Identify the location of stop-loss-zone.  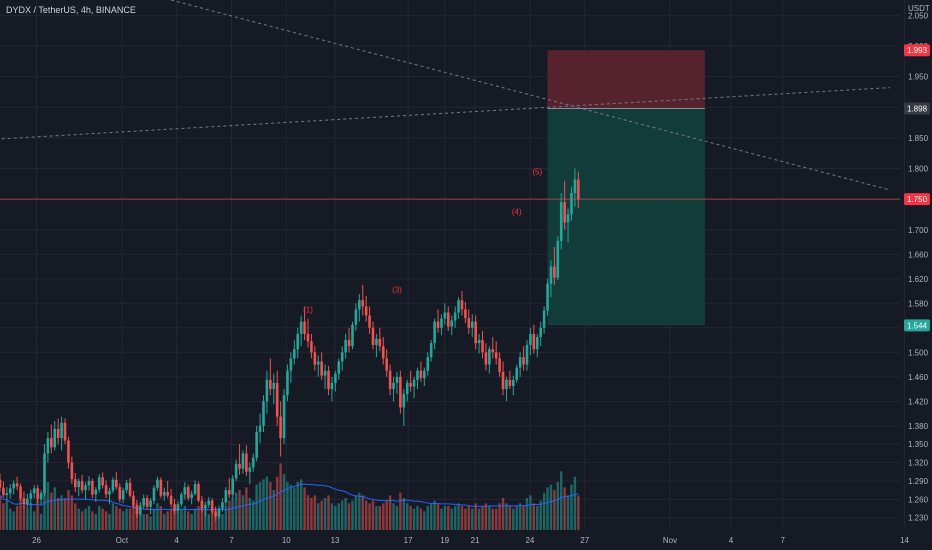
(626, 79).